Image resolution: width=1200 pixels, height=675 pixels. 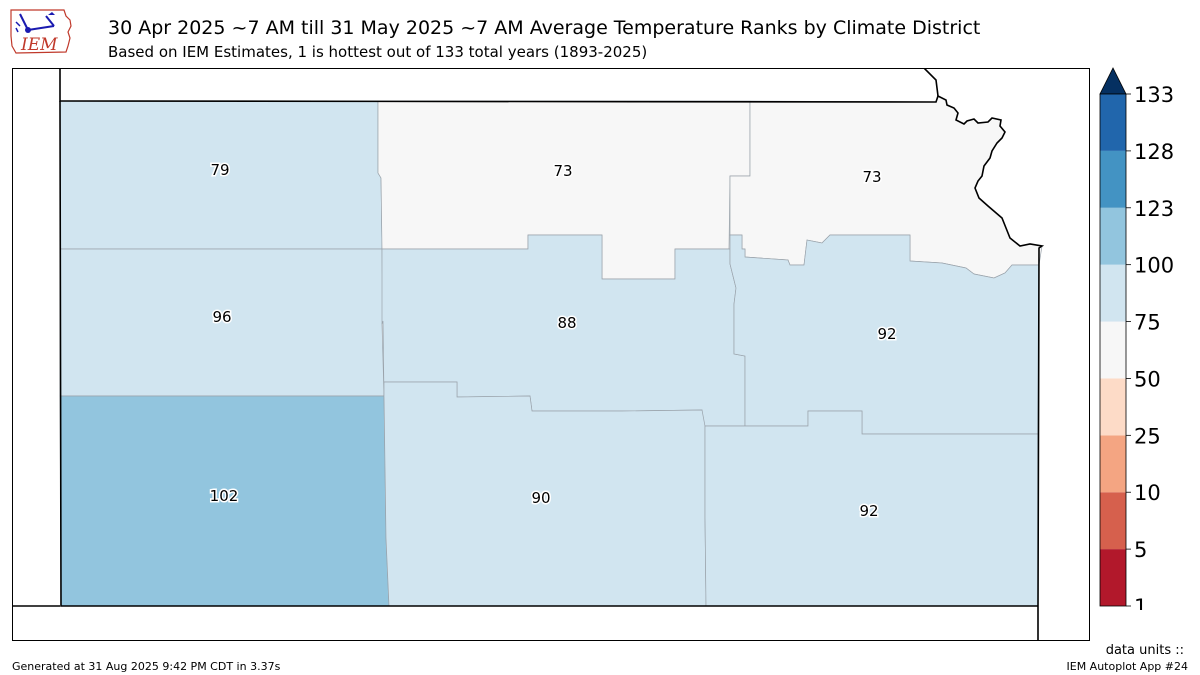 What do you see at coordinates (1140, 602) in the screenshot?
I see `colorbar-tick-label: 1` at bounding box center [1140, 602].